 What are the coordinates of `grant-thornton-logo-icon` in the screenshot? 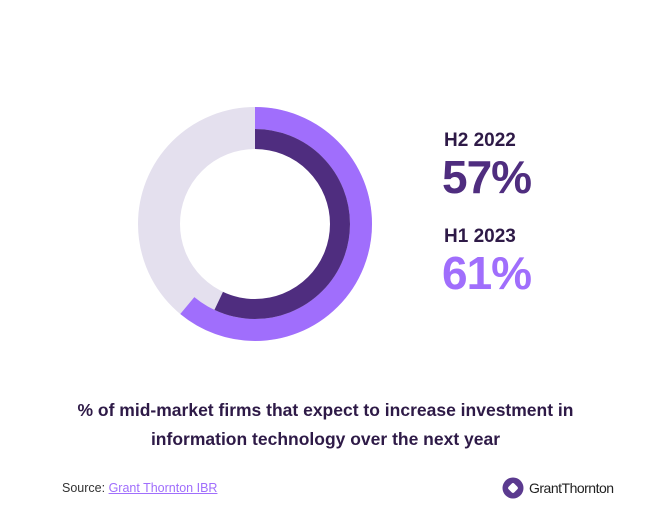 It's located at (513, 488).